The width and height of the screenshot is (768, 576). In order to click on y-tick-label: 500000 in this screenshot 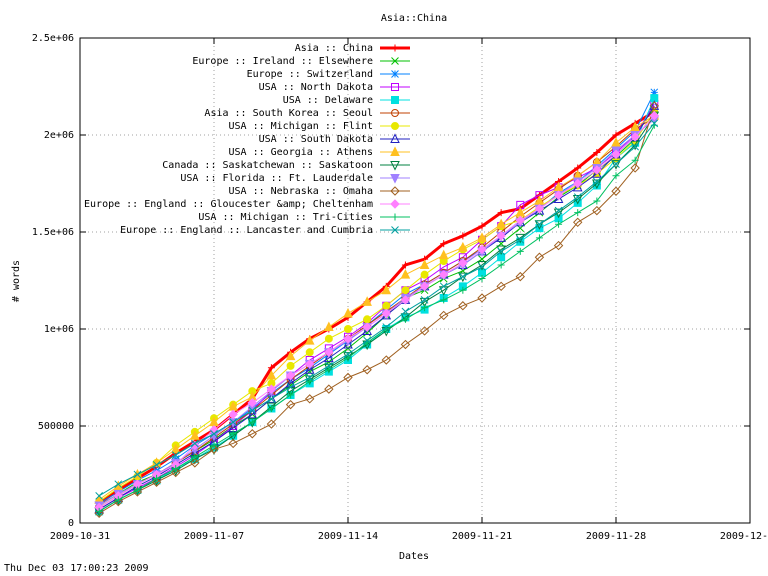, I will do `click(56, 426)`.